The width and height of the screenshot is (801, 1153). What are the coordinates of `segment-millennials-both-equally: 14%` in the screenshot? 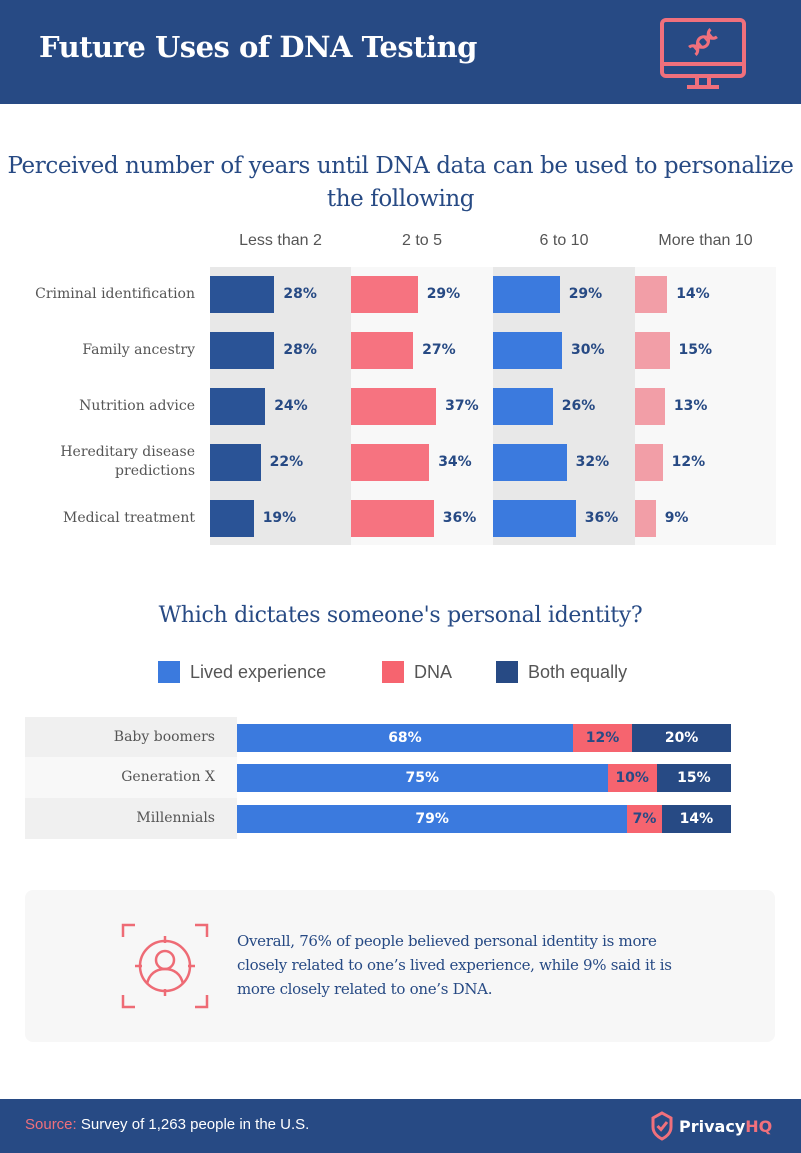 It's located at (696, 819).